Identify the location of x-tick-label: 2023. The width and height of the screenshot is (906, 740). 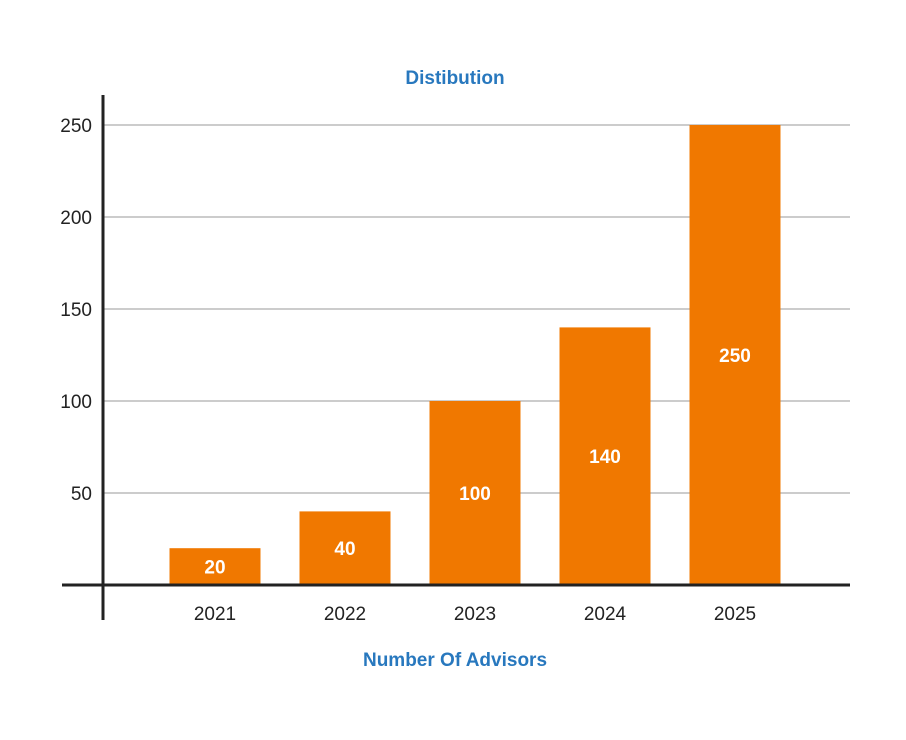
(475, 614).